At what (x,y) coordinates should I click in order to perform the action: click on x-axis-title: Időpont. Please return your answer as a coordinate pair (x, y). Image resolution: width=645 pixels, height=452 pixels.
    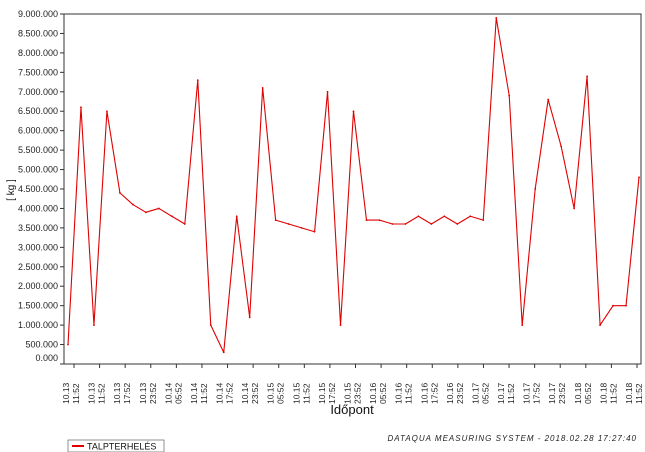
    Looking at the image, I should click on (352, 409).